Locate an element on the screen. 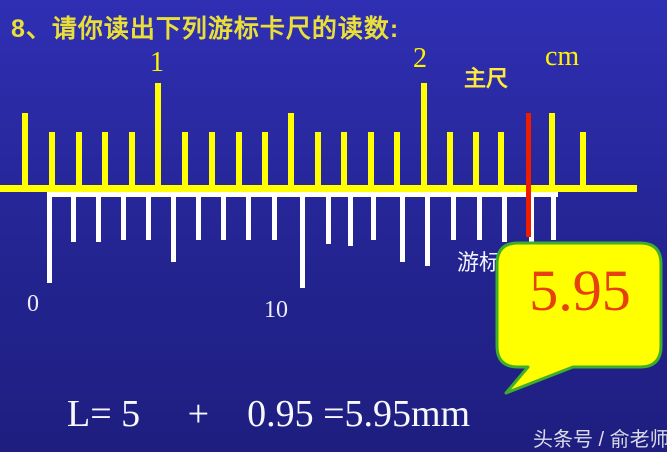  slide-title: 8、请你读出下列游标卡尺的读数: is located at coordinates (205, 29).